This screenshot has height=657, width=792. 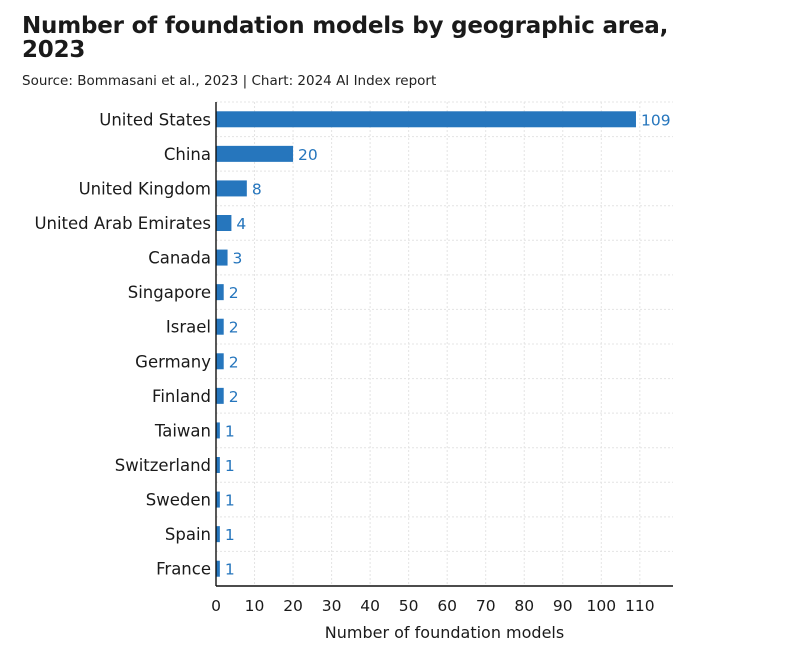 What do you see at coordinates (216, 606) in the screenshot?
I see `x-tick-label: 0` at bounding box center [216, 606].